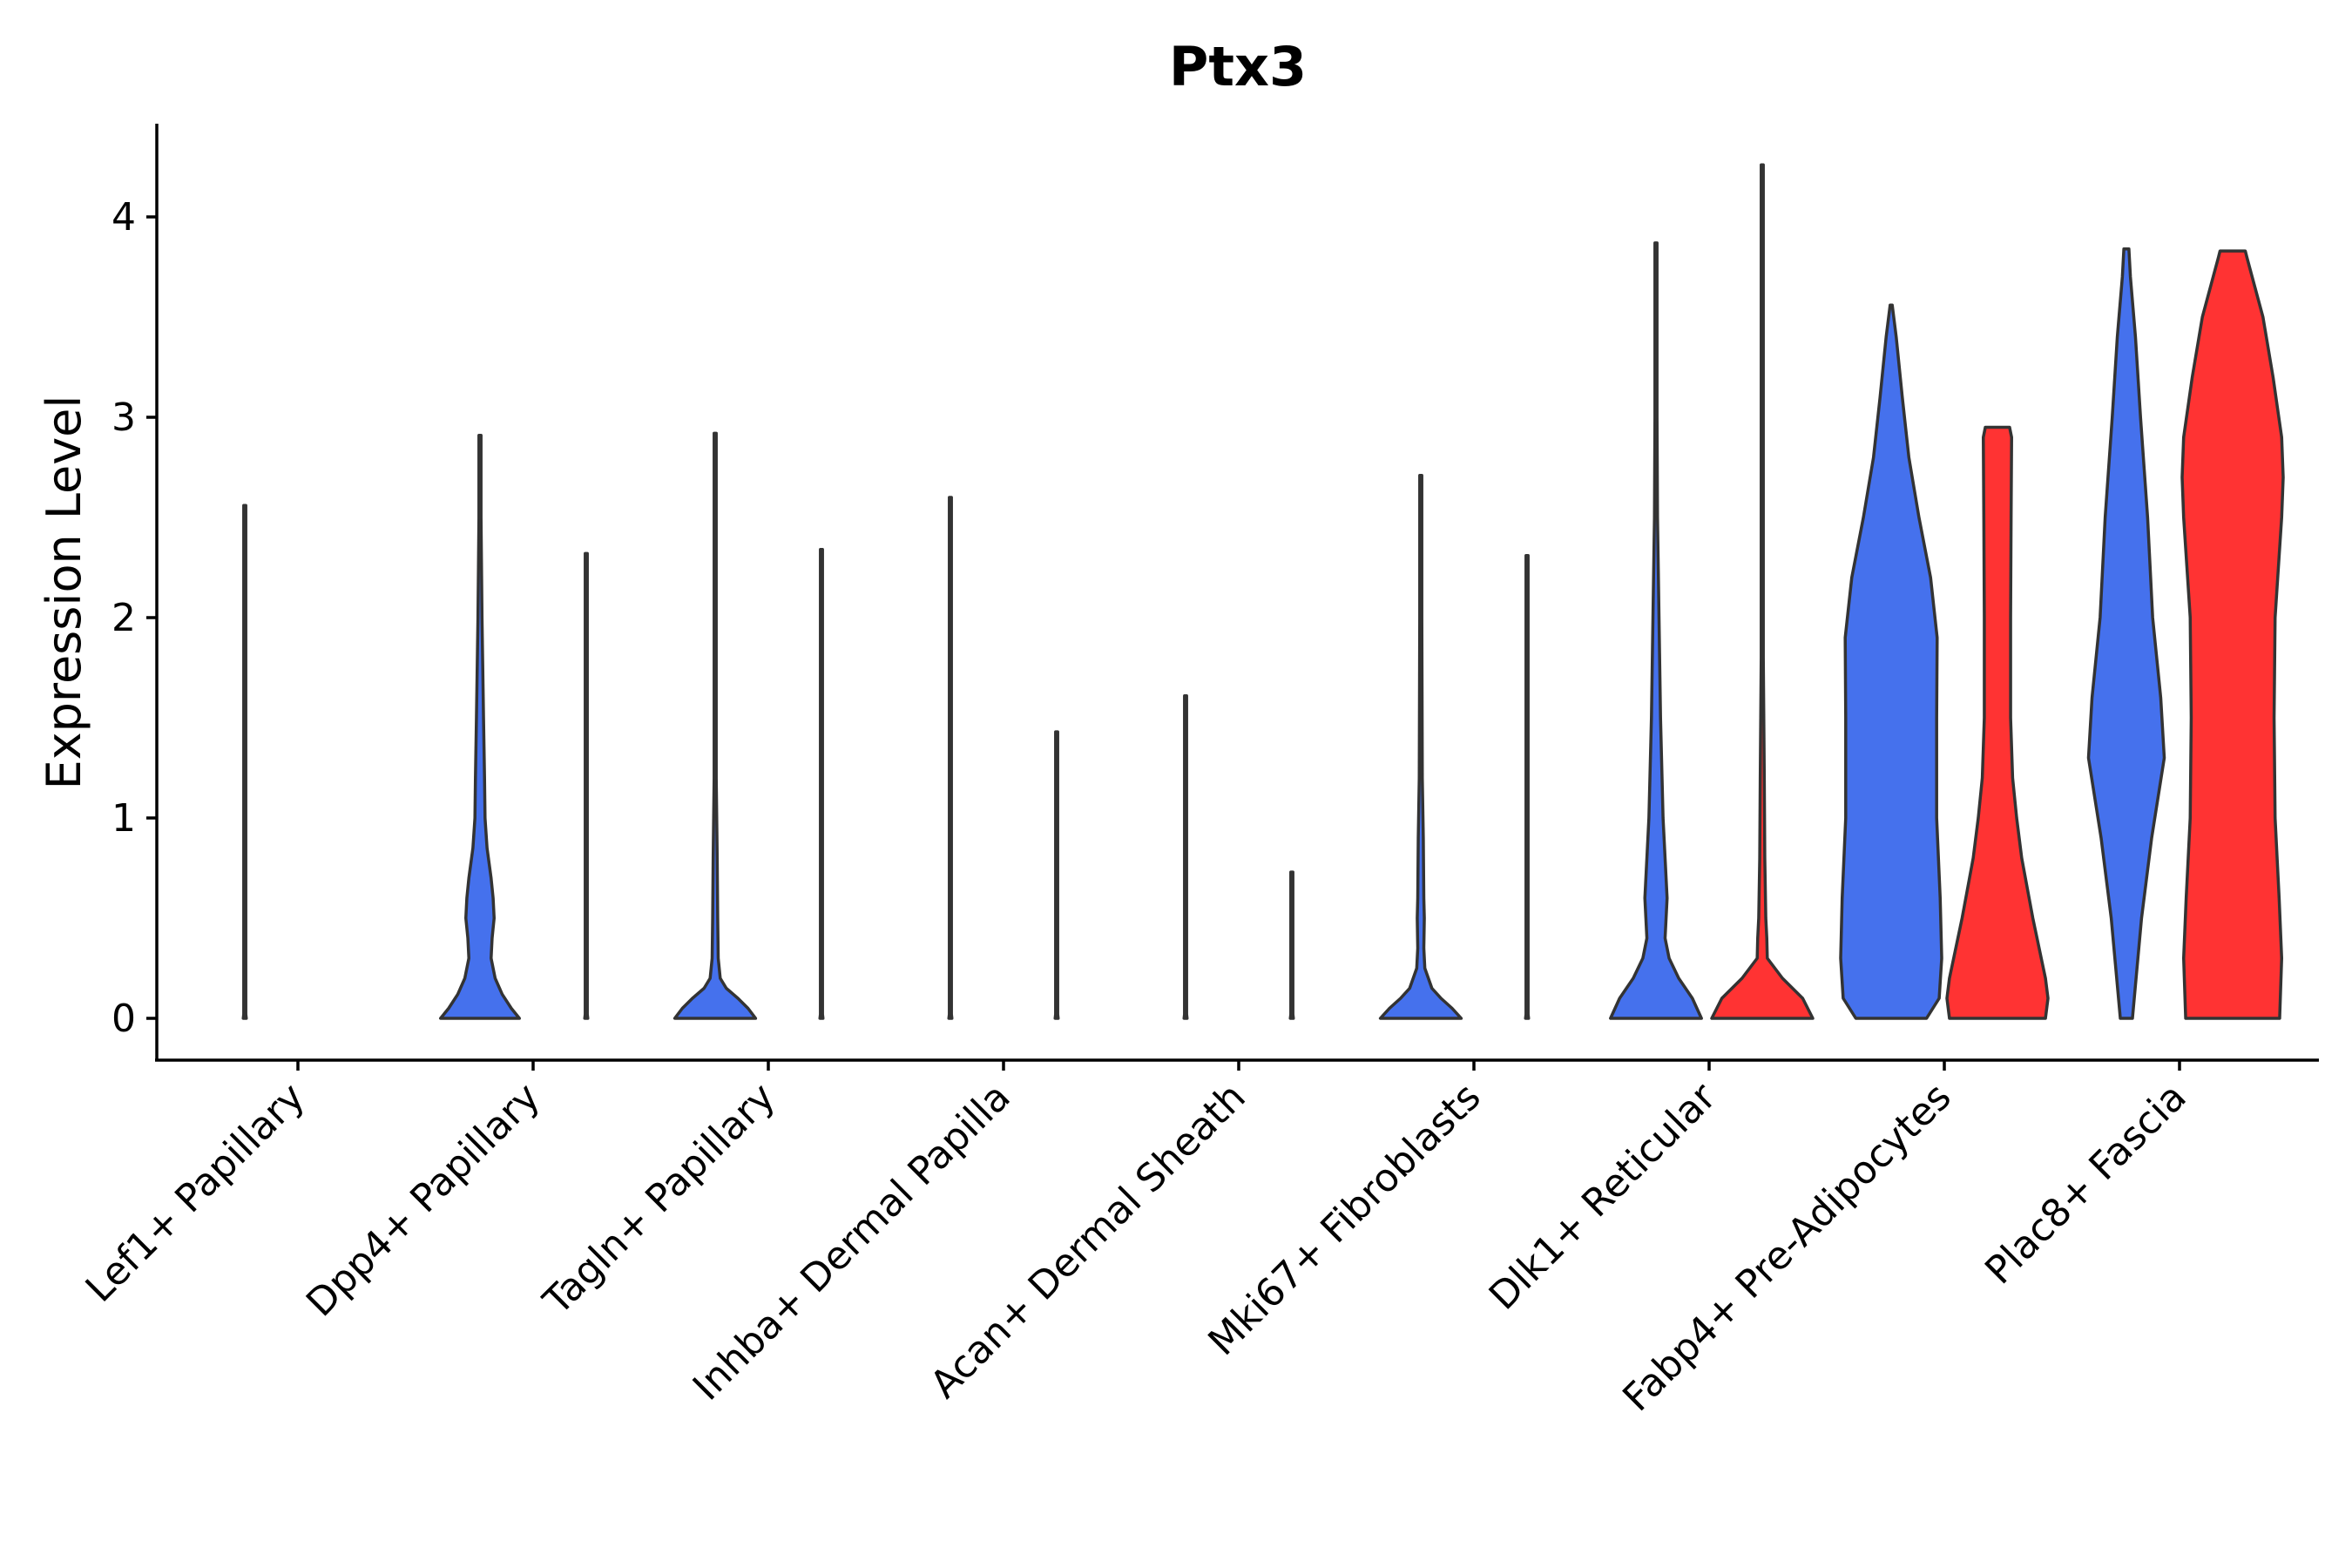  What do you see at coordinates (1604, 1196) in the screenshot?
I see `x-tick-label: Dlk1+ Reticular` at bounding box center [1604, 1196].